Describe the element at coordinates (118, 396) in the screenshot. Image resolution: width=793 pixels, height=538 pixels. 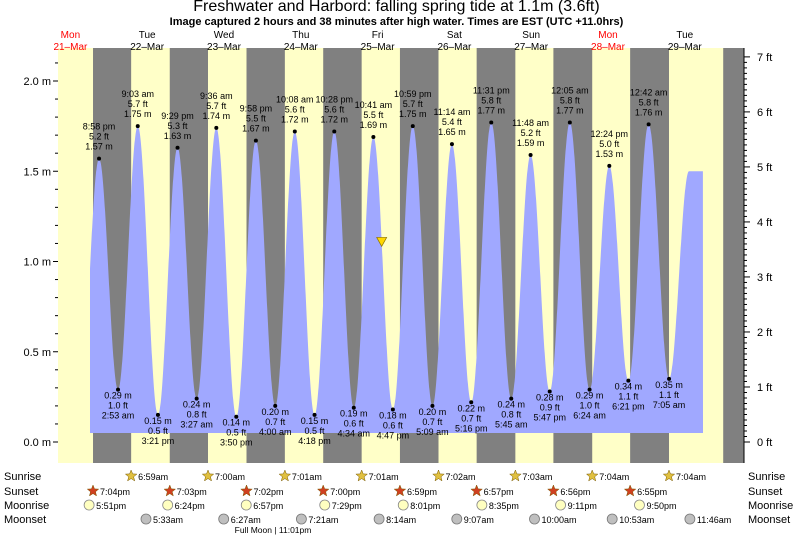
I see `low-tide-metres: 0.29 m` at that location.